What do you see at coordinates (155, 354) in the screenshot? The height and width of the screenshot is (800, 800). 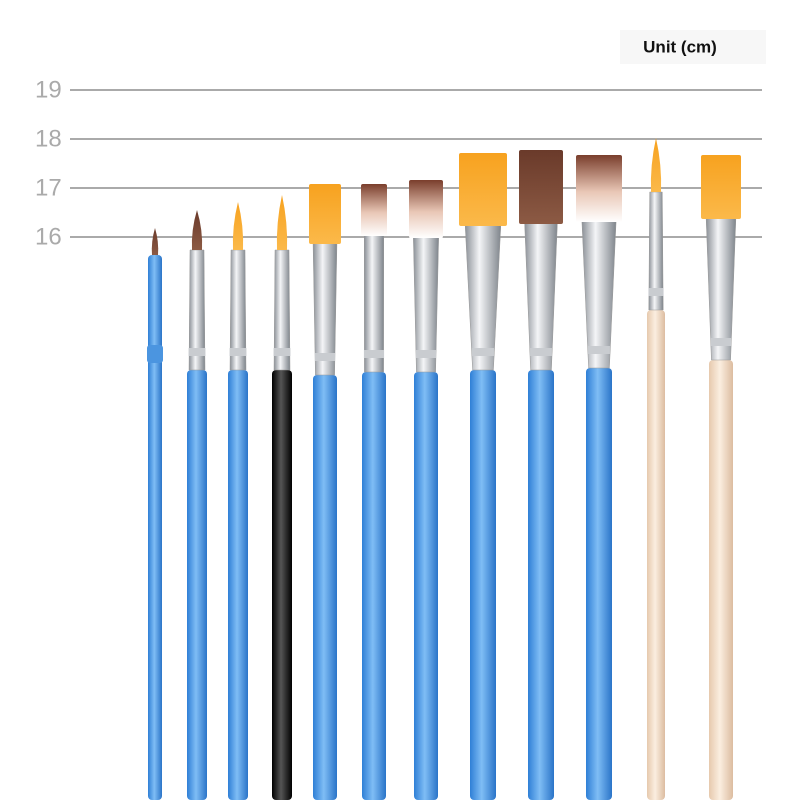 I see `handle-ring` at bounding box center [155, 354].